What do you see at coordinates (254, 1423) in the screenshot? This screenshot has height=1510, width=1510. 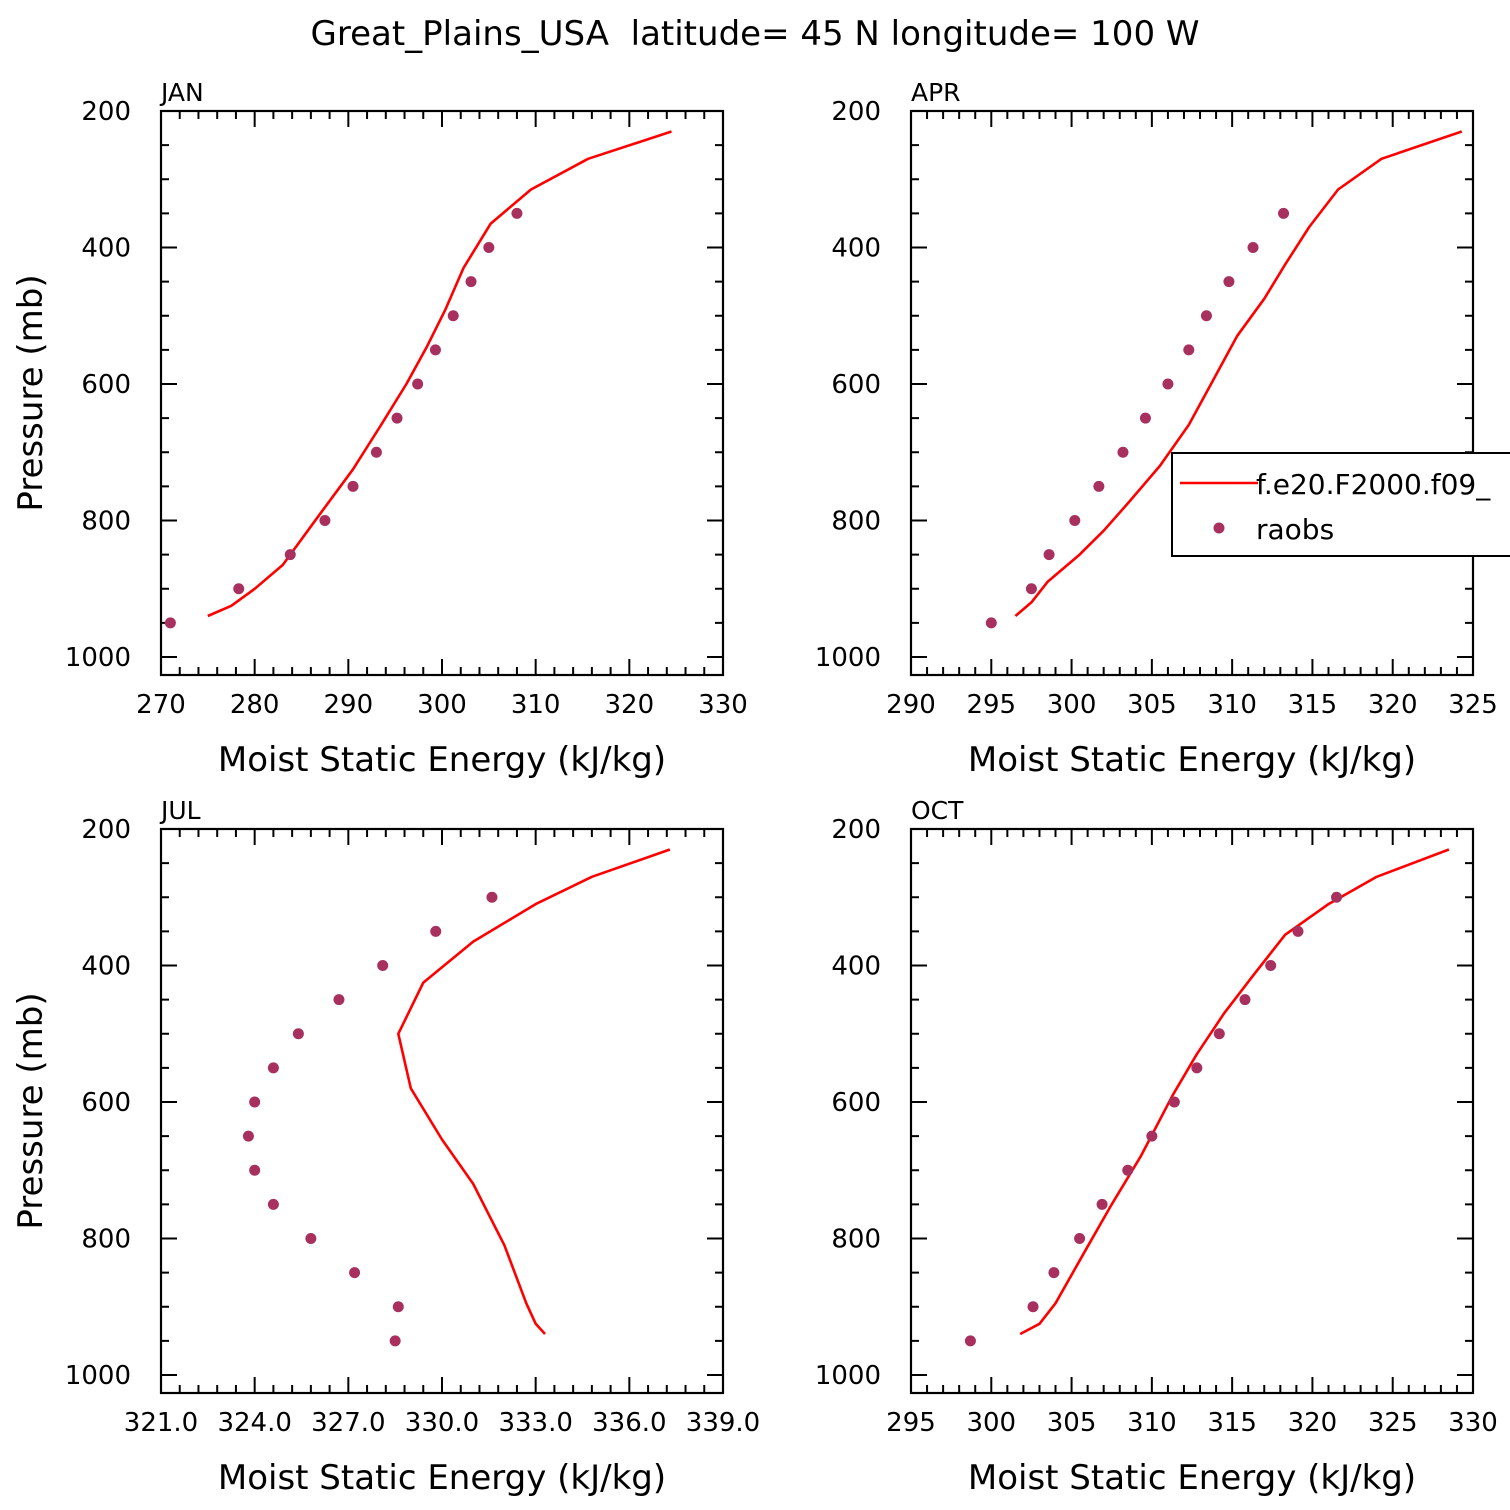 I see `x-tick-label: 324.0` at bounding box center [254, 1423].